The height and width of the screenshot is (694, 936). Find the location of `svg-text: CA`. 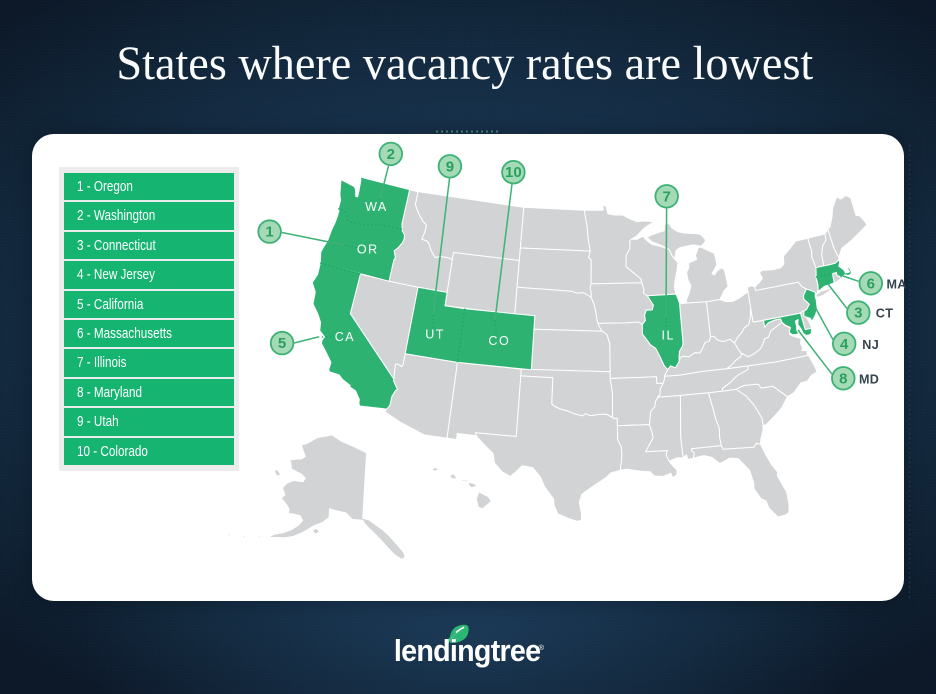

svg-text: CA is located at coordinates (345, 337).